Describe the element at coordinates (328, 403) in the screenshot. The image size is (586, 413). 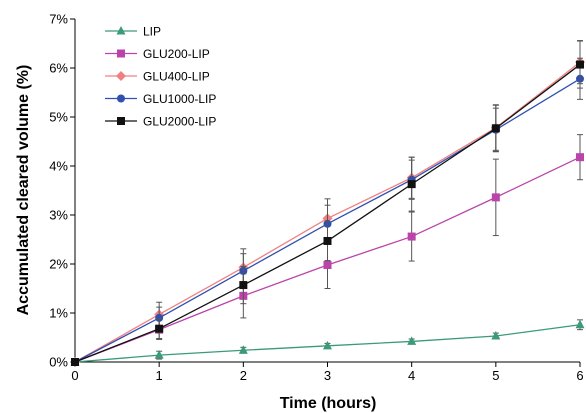
I see `x-axis-title: Time (hours)` at that location.